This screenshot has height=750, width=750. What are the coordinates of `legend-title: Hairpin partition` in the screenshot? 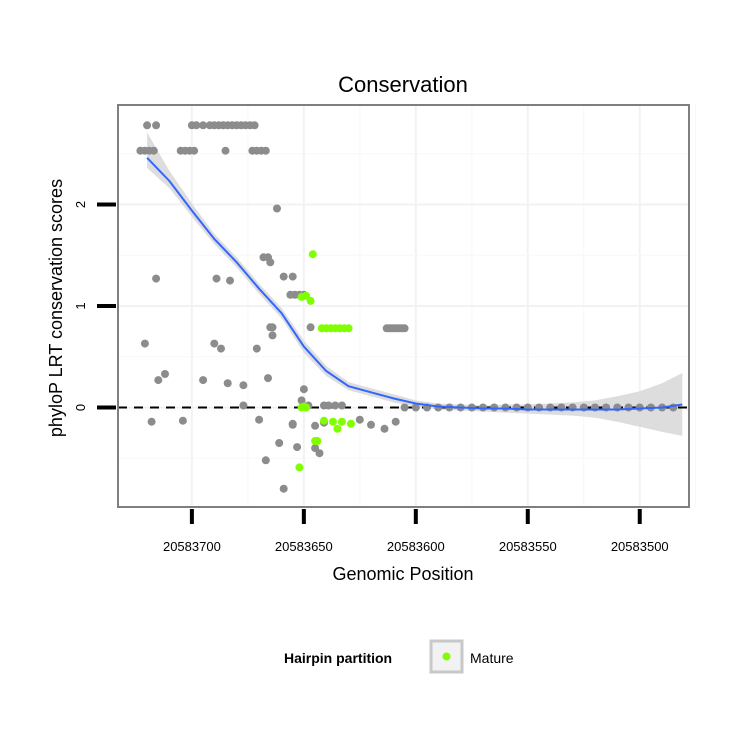 It's located at (338, 658).